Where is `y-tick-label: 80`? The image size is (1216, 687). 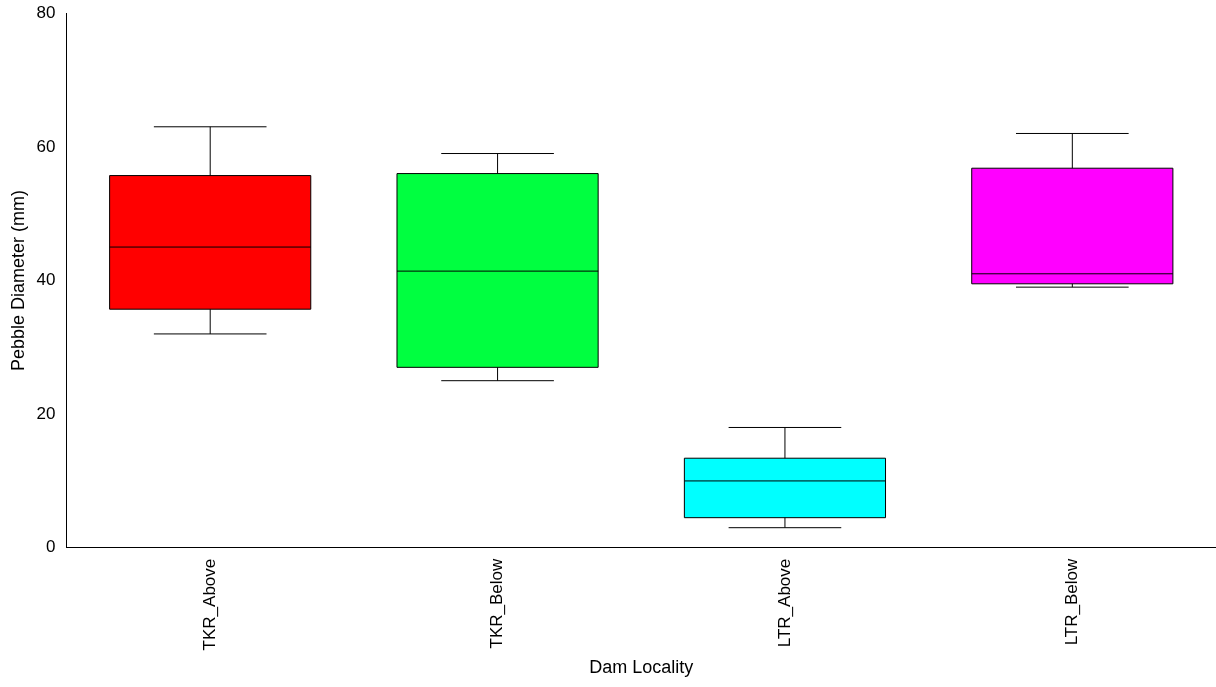
y-tick-label: 80 is located at coordinates (46, 12).